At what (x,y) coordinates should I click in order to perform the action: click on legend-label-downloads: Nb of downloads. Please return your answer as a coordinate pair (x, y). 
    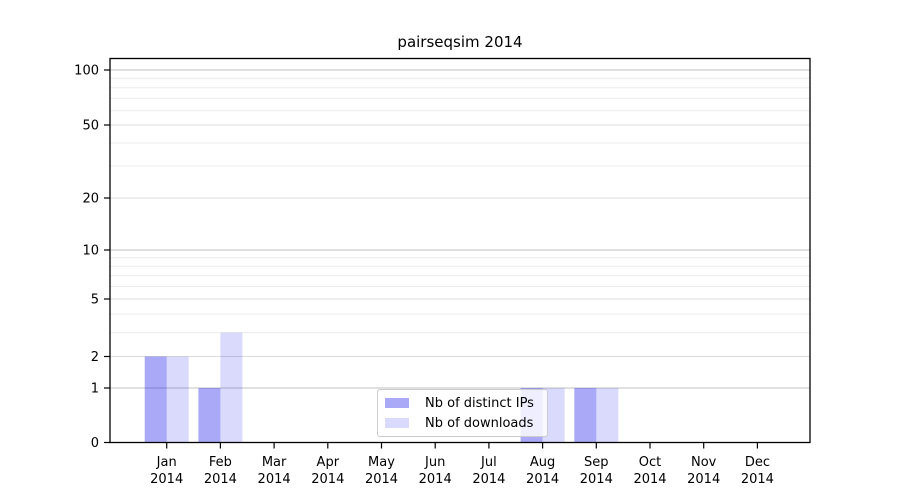
    Looking at the image, I should click on (479, 423).